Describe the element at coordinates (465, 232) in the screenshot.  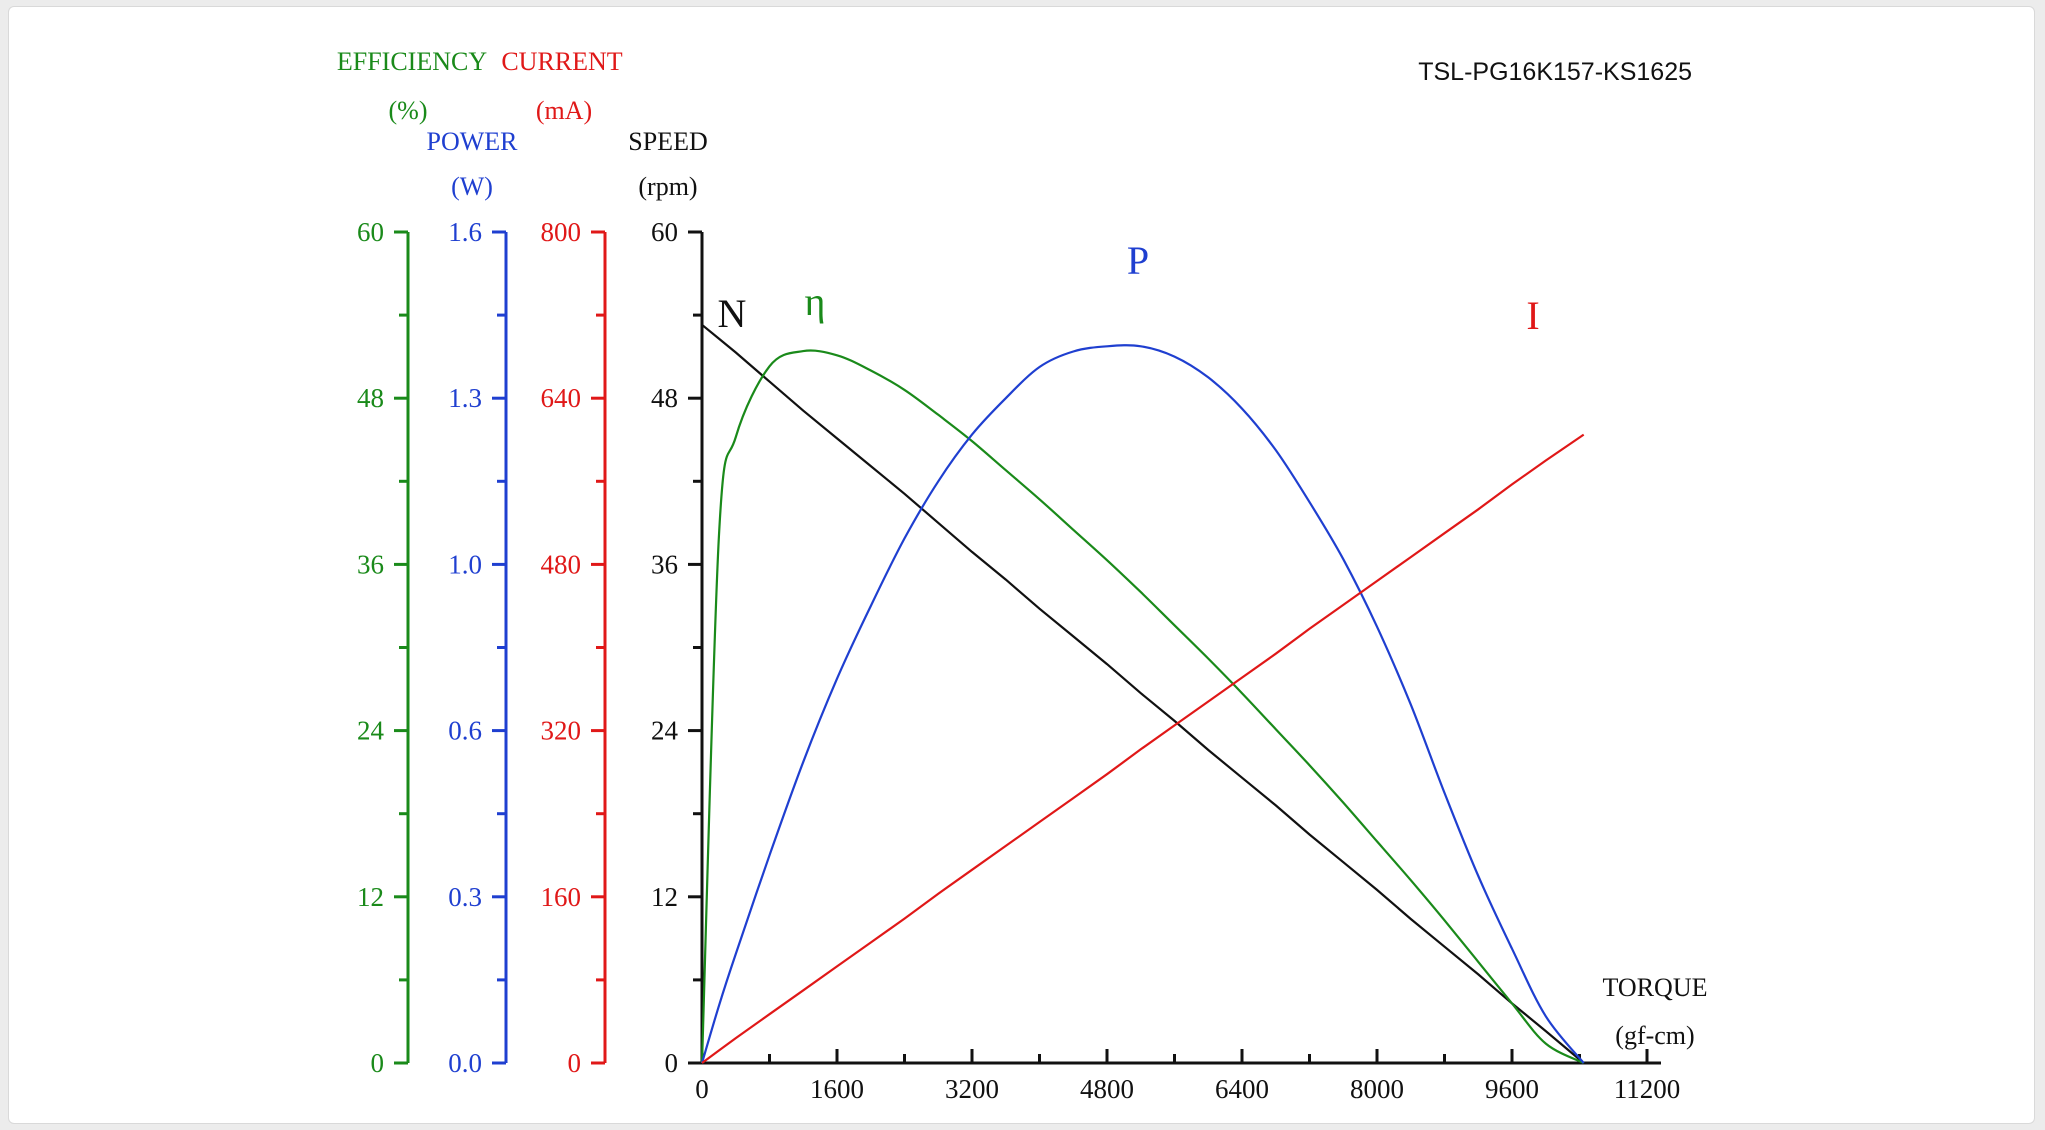
I see `power-axis-tick-label: 1.6` at that location.